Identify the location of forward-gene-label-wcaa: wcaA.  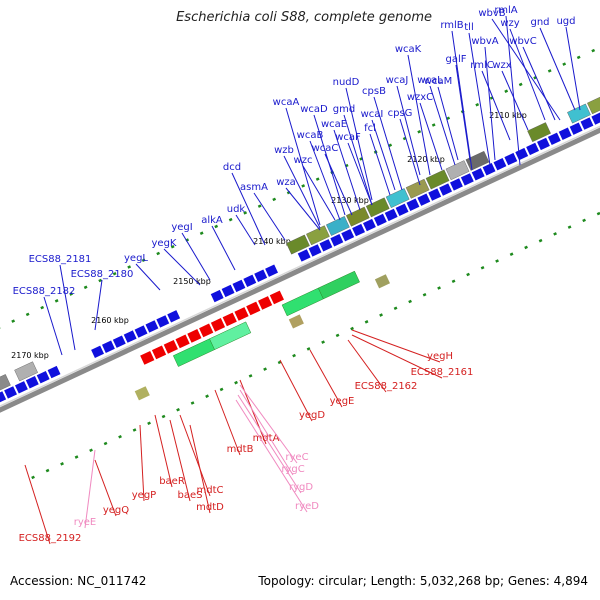
(286, 102).